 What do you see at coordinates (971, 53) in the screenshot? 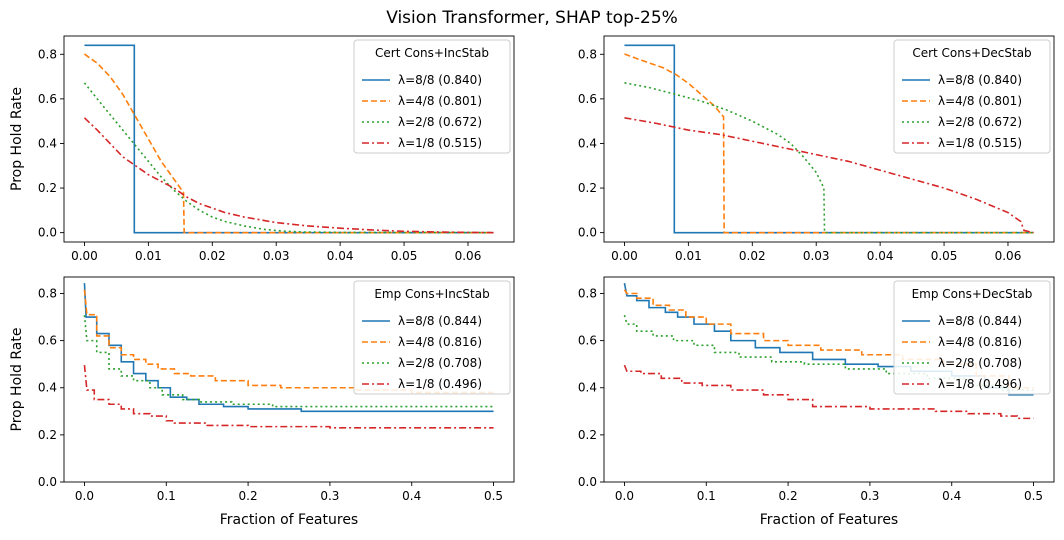
I see `legend-title: Cert Cons+DecStab` at bounding box center [971, 53].